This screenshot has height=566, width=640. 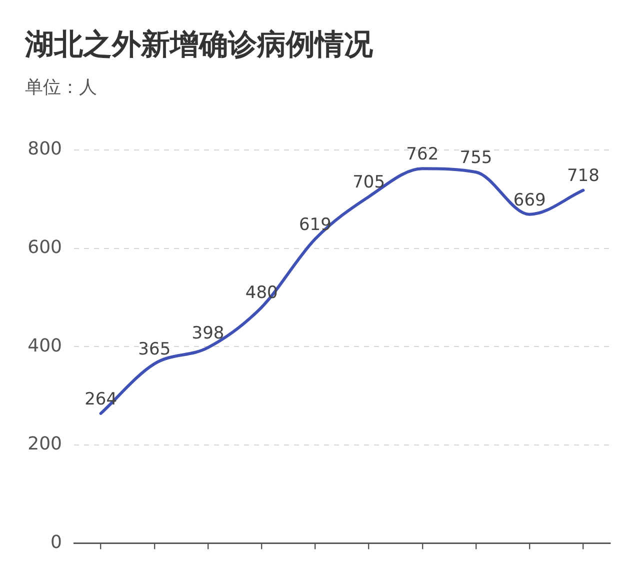 What do you see at coordinates (45, 247) in the screenshot?
I see `y-tick-label: 600` at bounding box center [45, 247].